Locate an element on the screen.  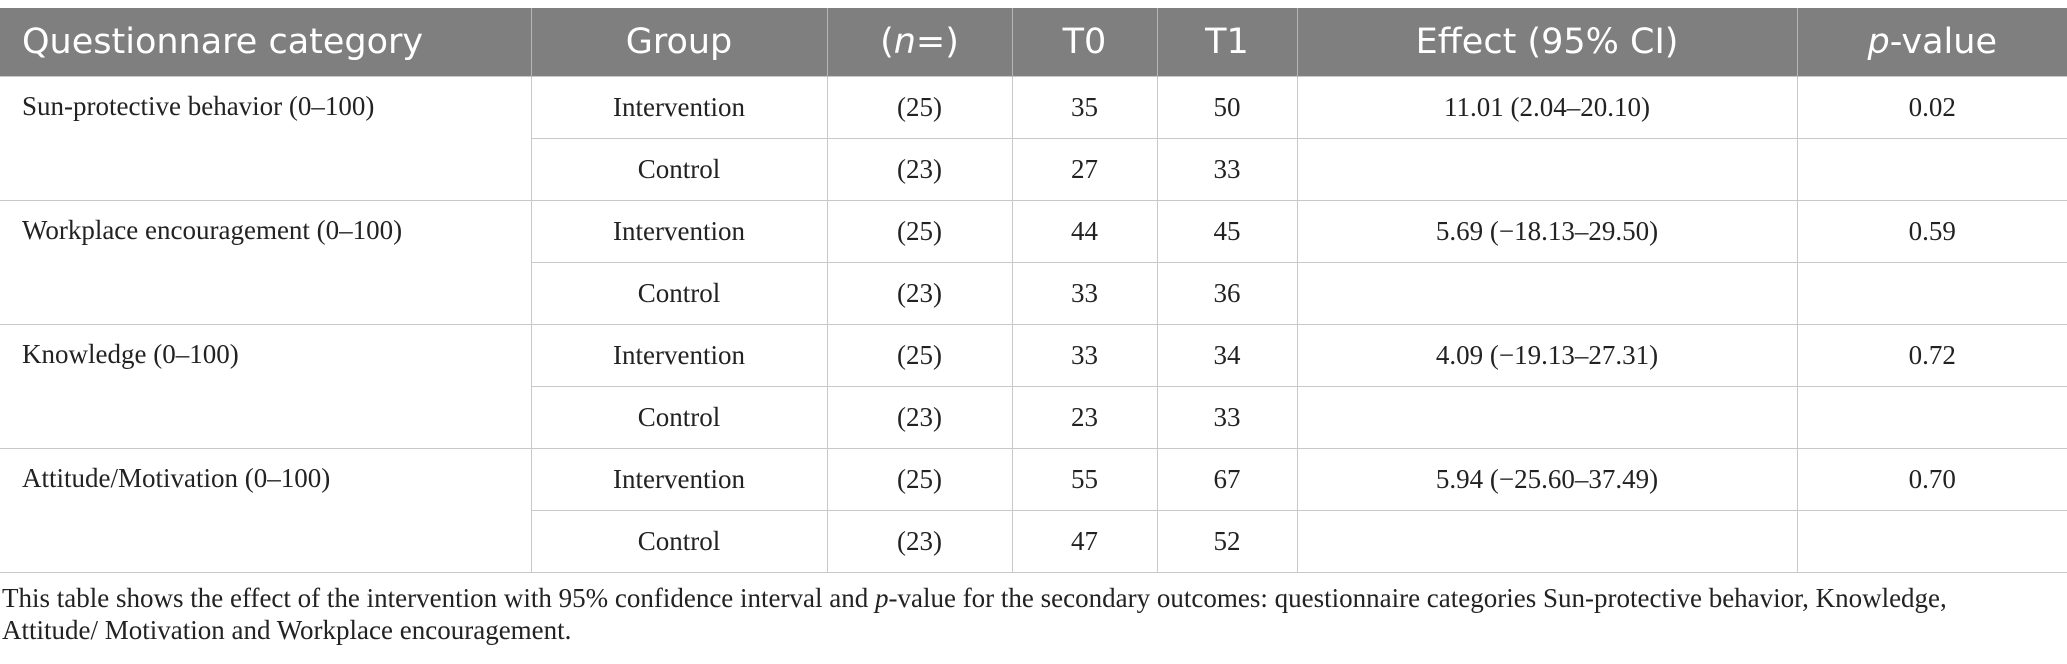
p-value-cell: 0.59 is located at coordinates (1931, 231).